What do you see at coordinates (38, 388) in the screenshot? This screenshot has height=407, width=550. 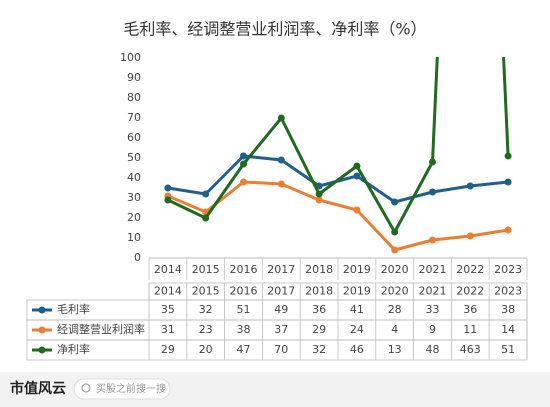 I see `logo: 市值风云` at bounding box center [38, 388].